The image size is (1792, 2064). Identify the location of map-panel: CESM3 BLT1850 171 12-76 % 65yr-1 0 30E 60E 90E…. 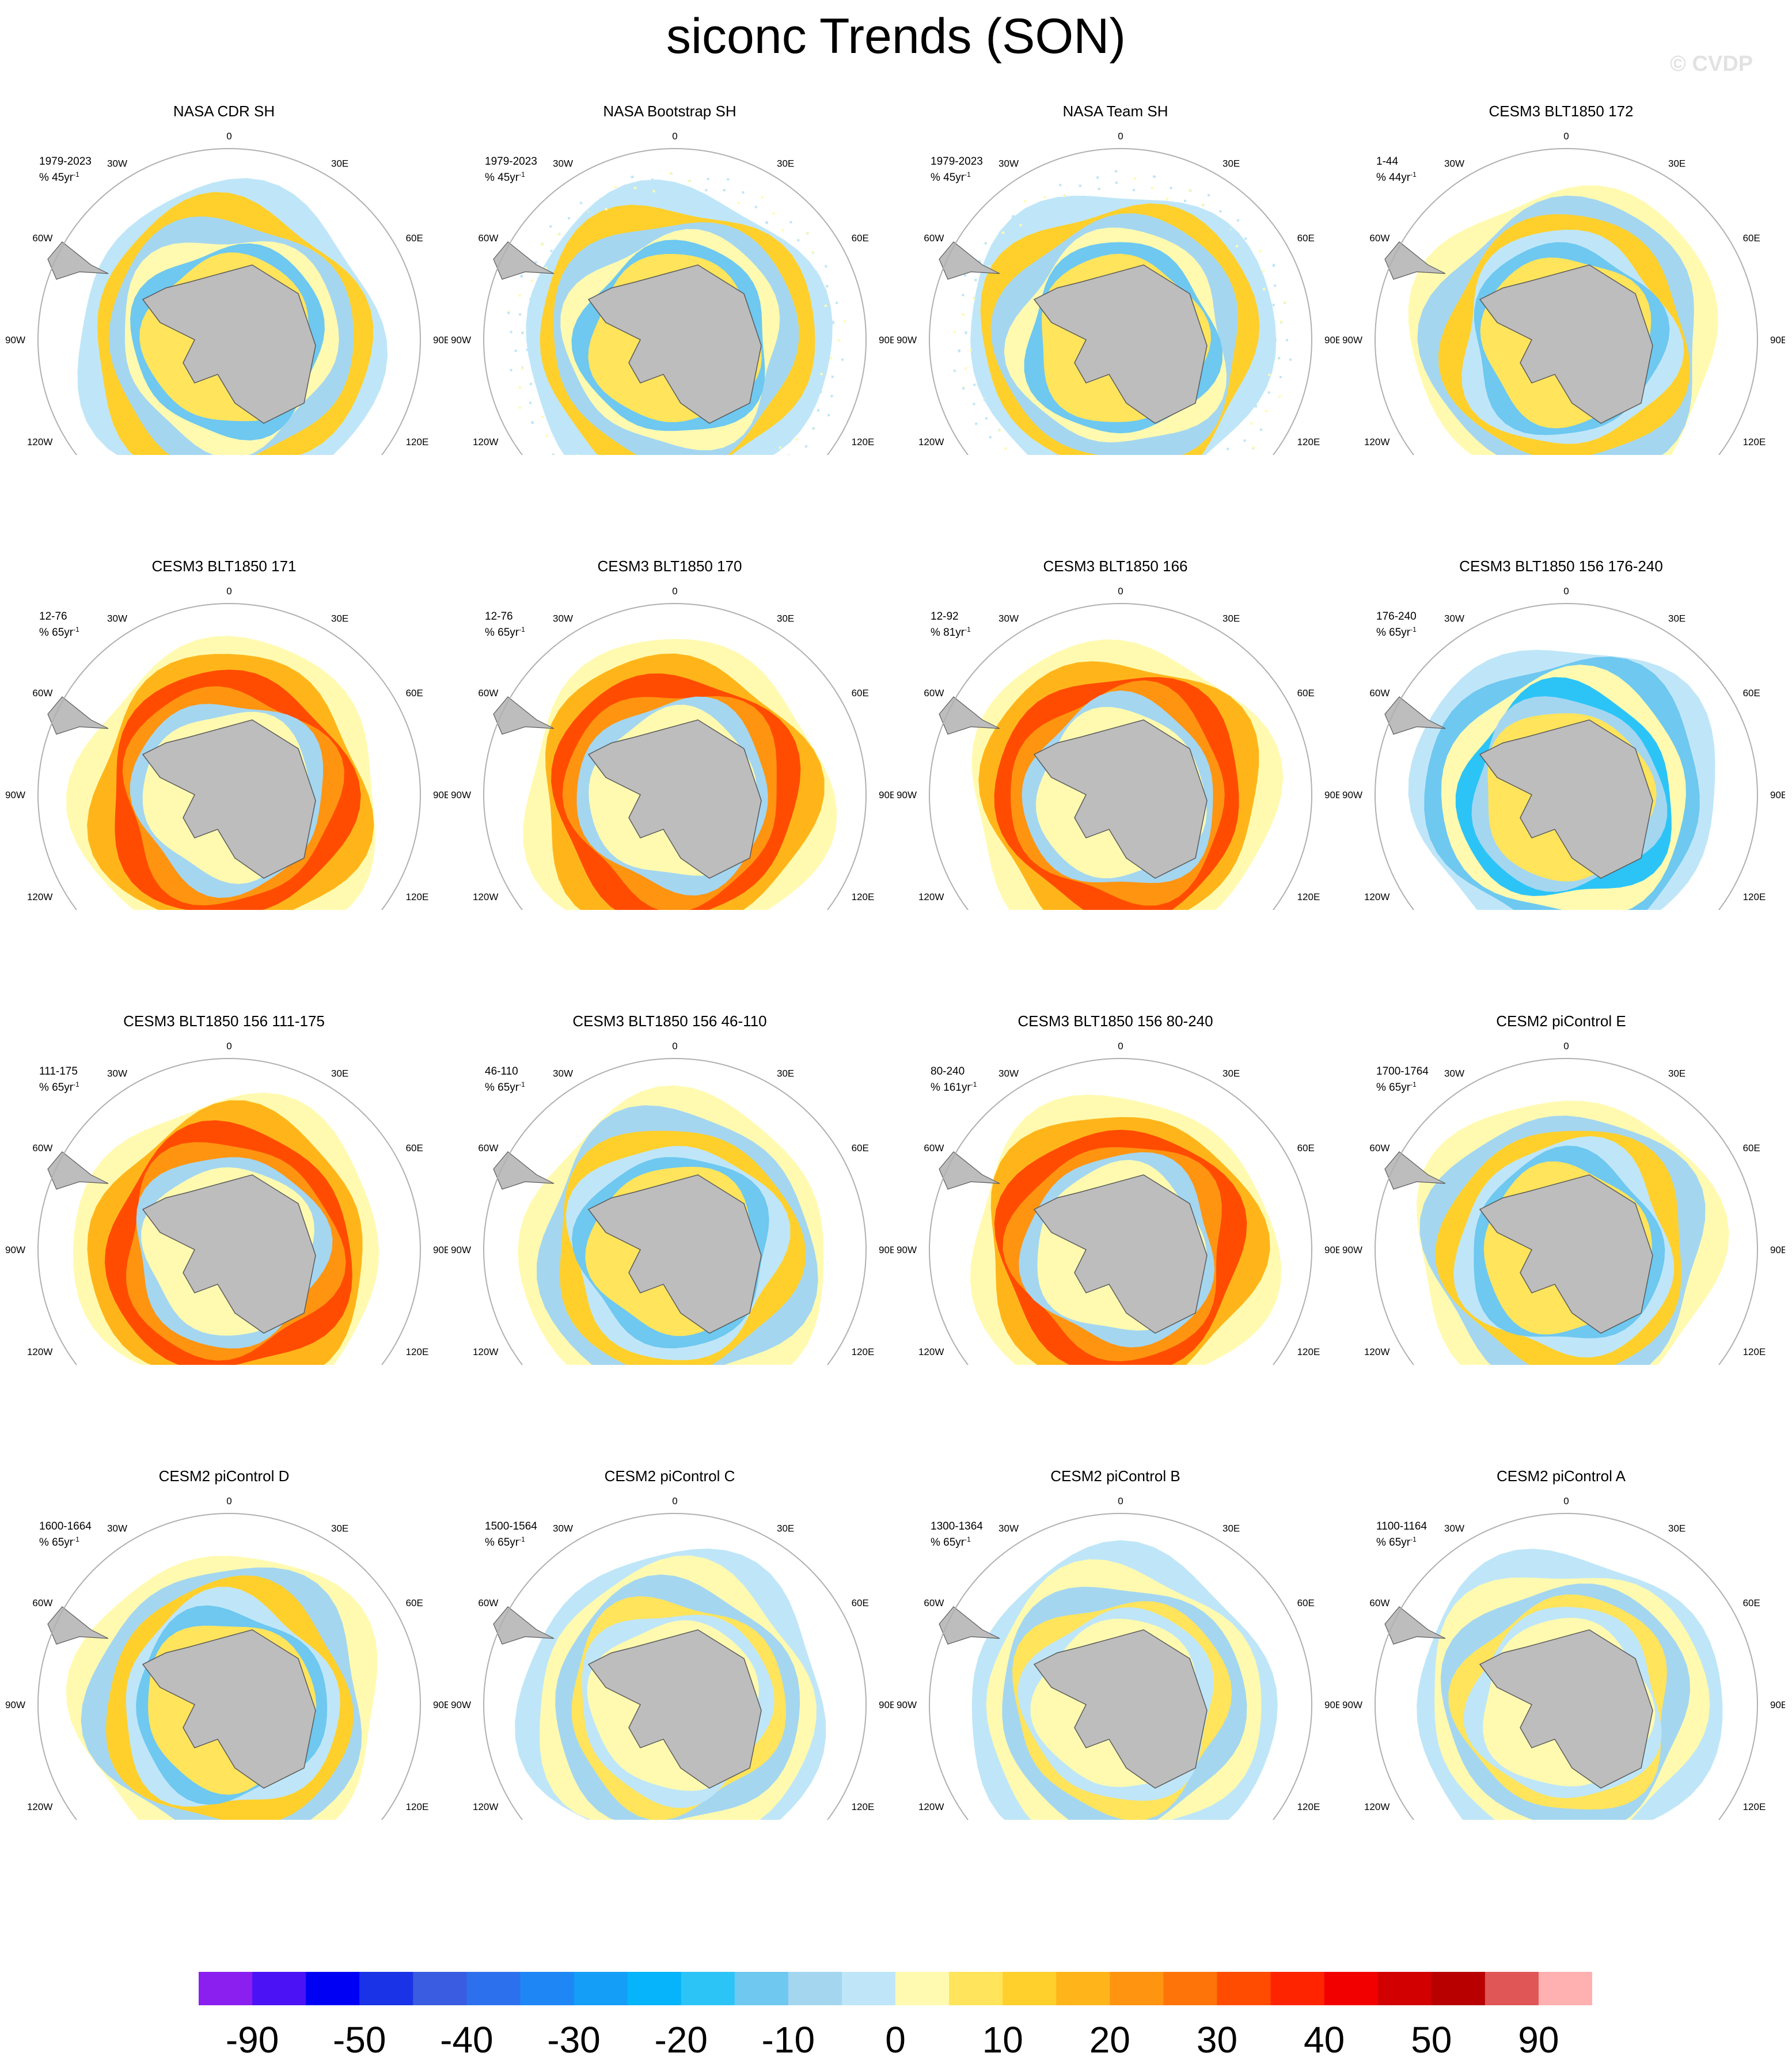
(224, 682).